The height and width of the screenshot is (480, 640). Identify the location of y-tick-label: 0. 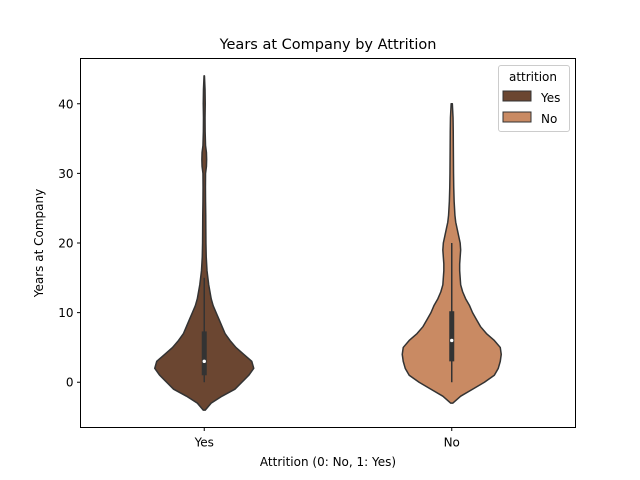
(70, 383).